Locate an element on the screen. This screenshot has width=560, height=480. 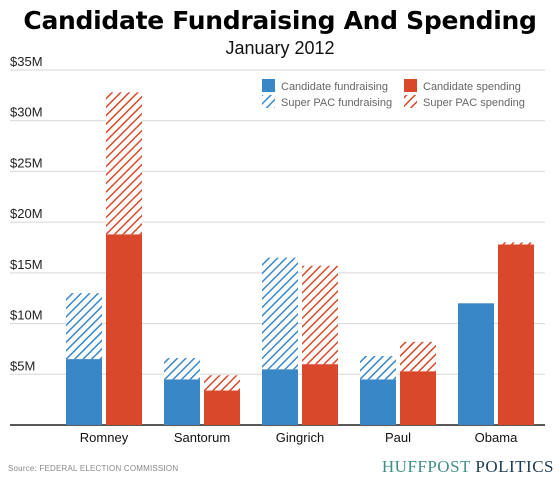
x-tick-label: Gingrich is located at coordinates (300, 437).